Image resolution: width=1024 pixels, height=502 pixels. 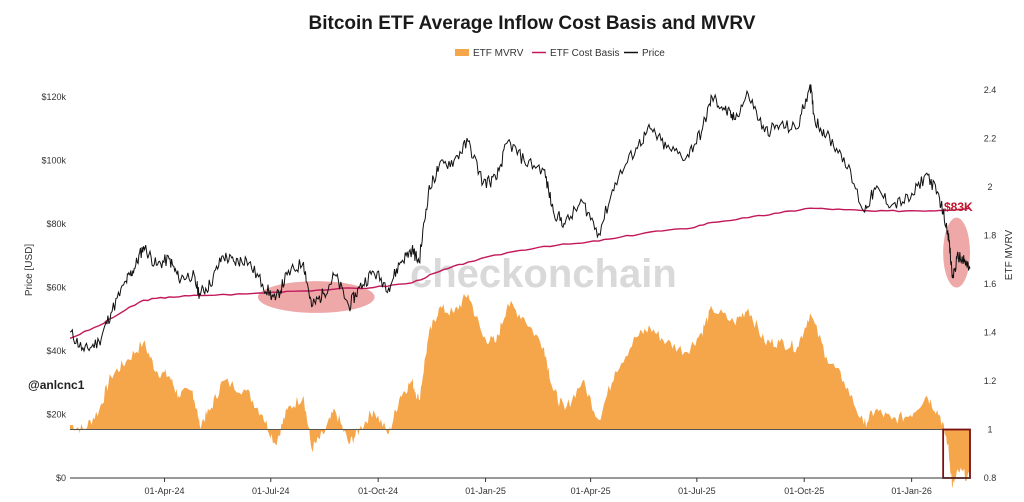 I want to click on y-tick-label: $40k, so click(x=56, y=351).